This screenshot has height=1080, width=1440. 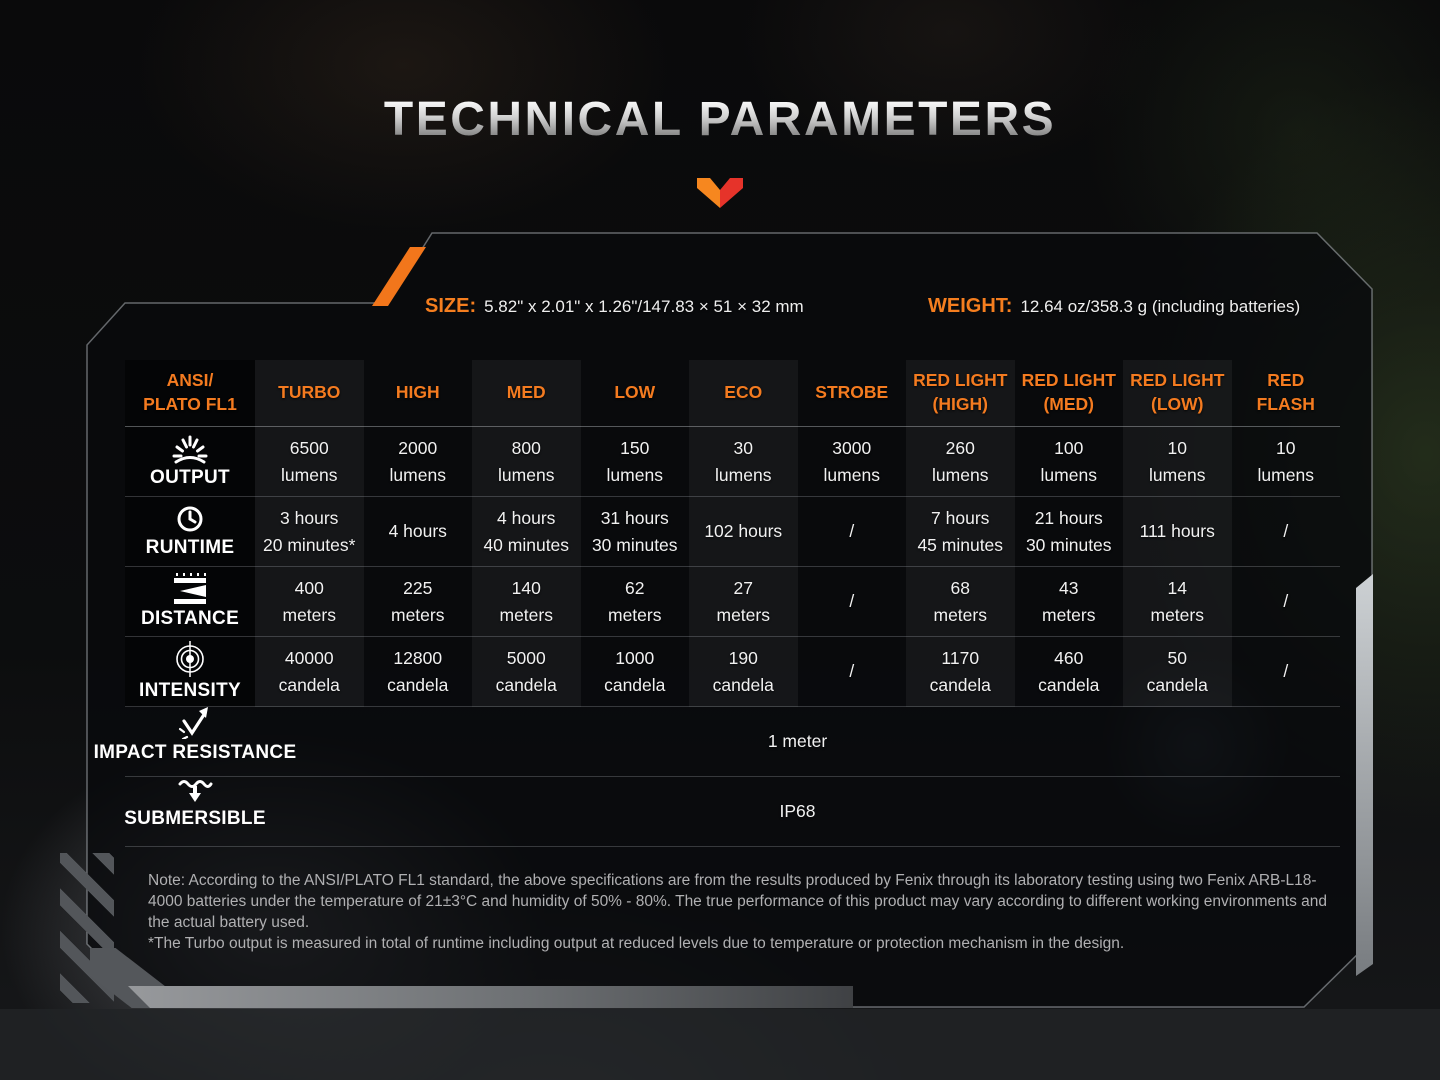 What do you see at coordinates (309, 602) in the screenshot?
I see `table-cell: 400 meters` at bounding box center [309, 602].